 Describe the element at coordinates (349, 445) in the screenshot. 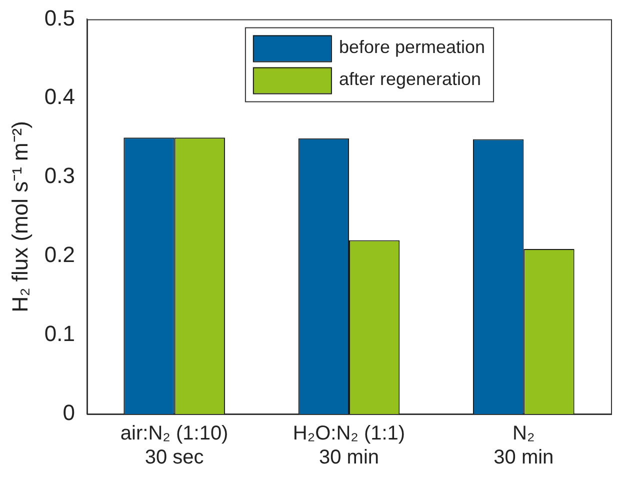

I see `x-tick-label: H₂O:N₂ (1:1) 30 min` at that location.